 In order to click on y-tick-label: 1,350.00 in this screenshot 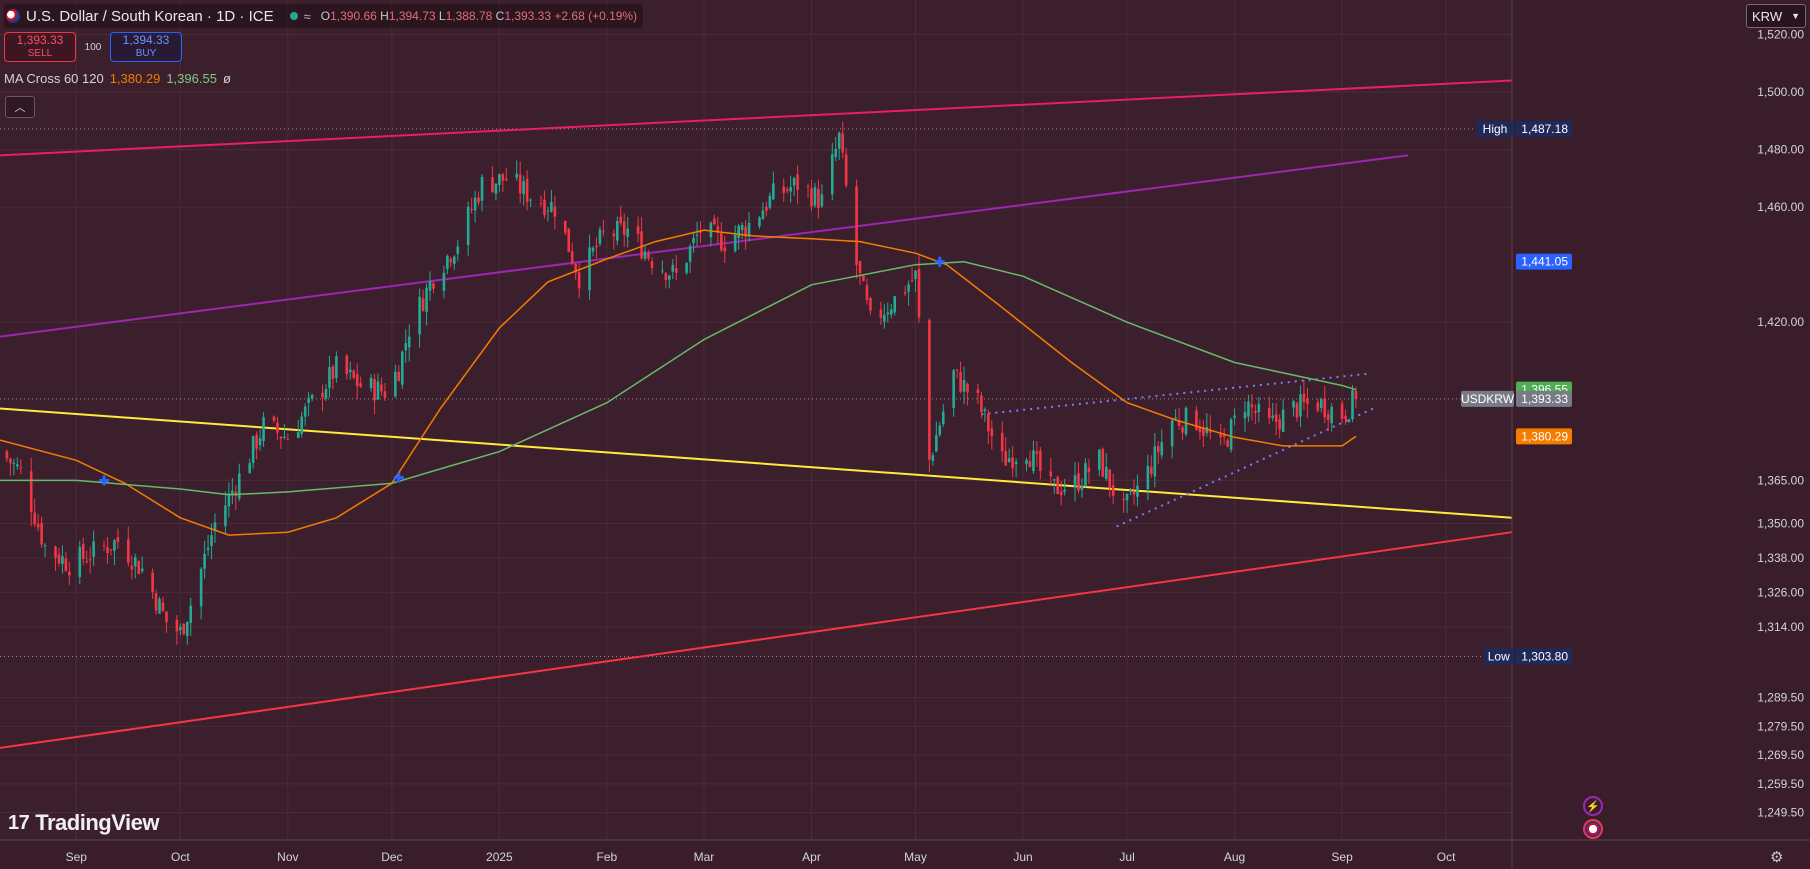, I will do `click(1780, 524)`.